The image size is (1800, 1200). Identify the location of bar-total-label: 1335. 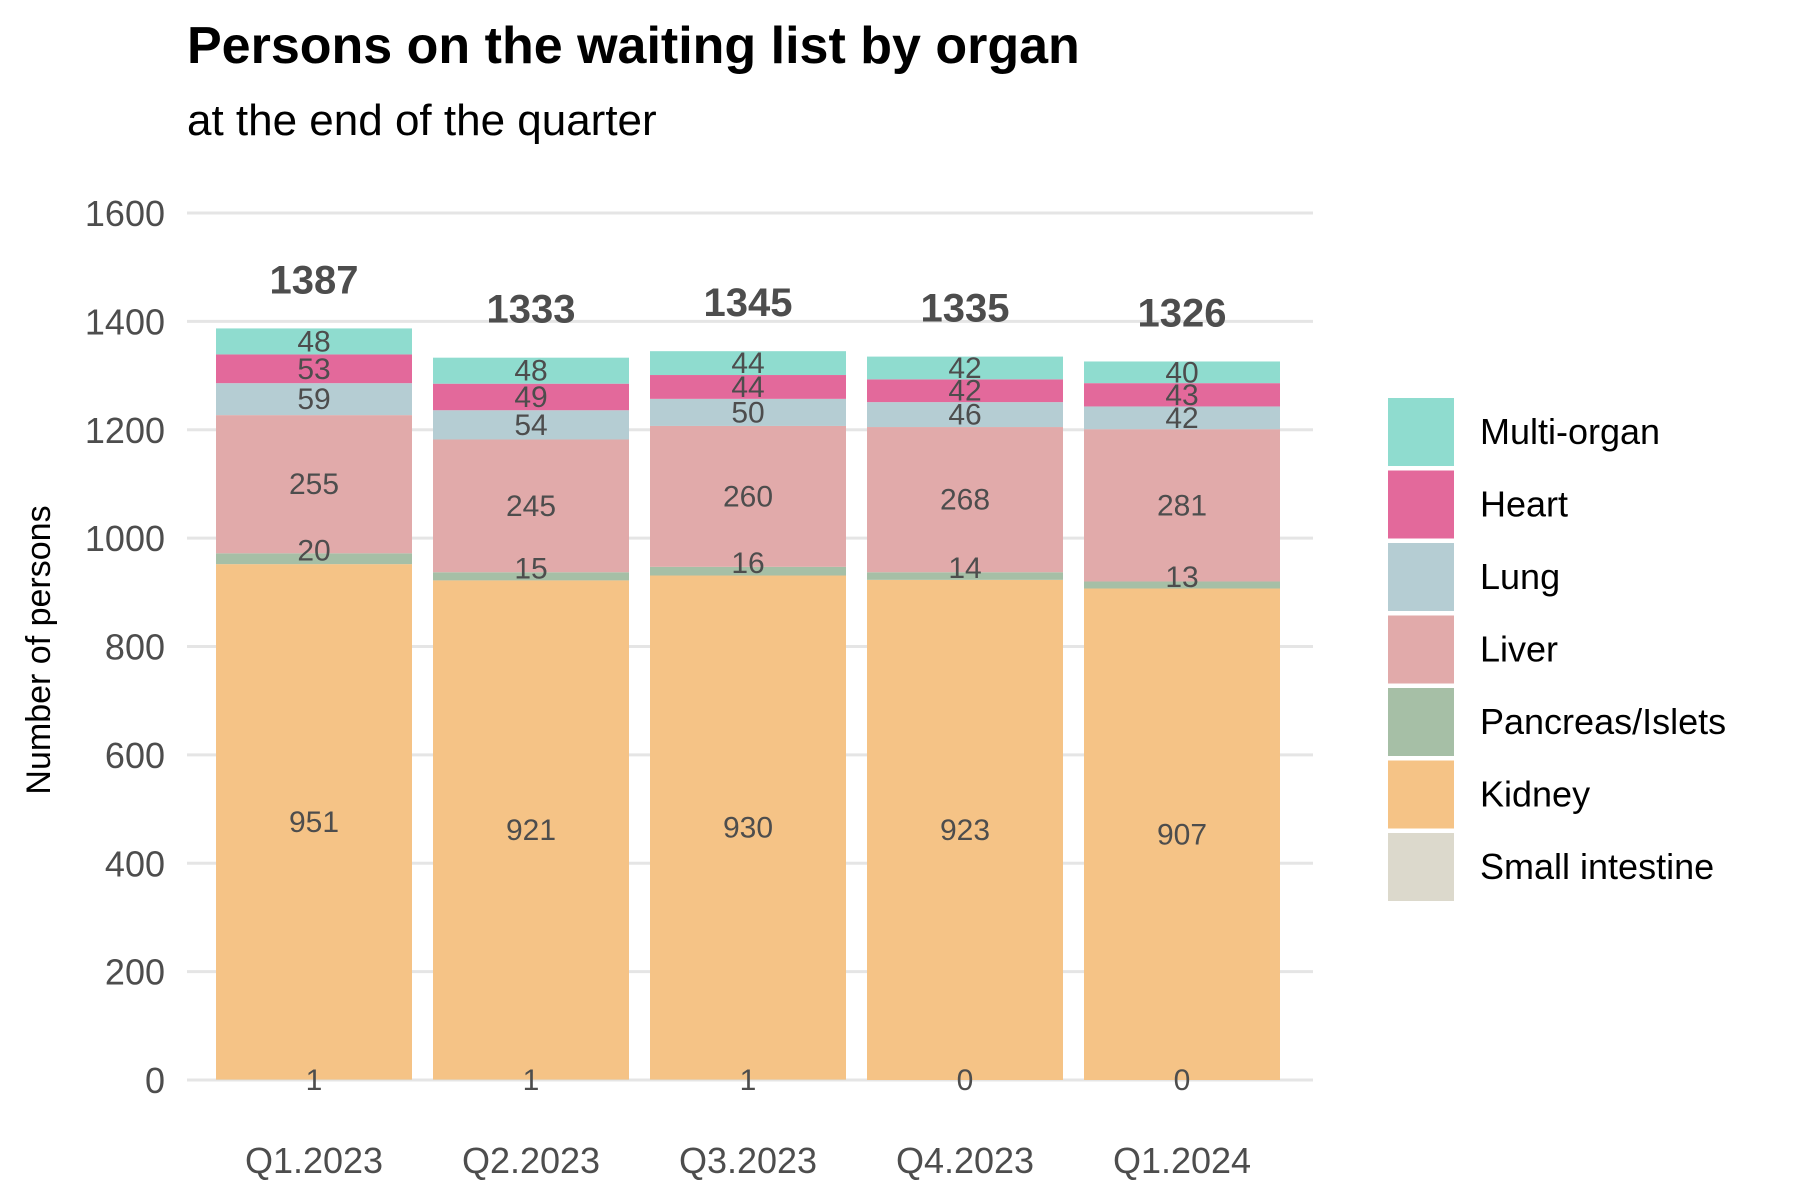
(965, 309).